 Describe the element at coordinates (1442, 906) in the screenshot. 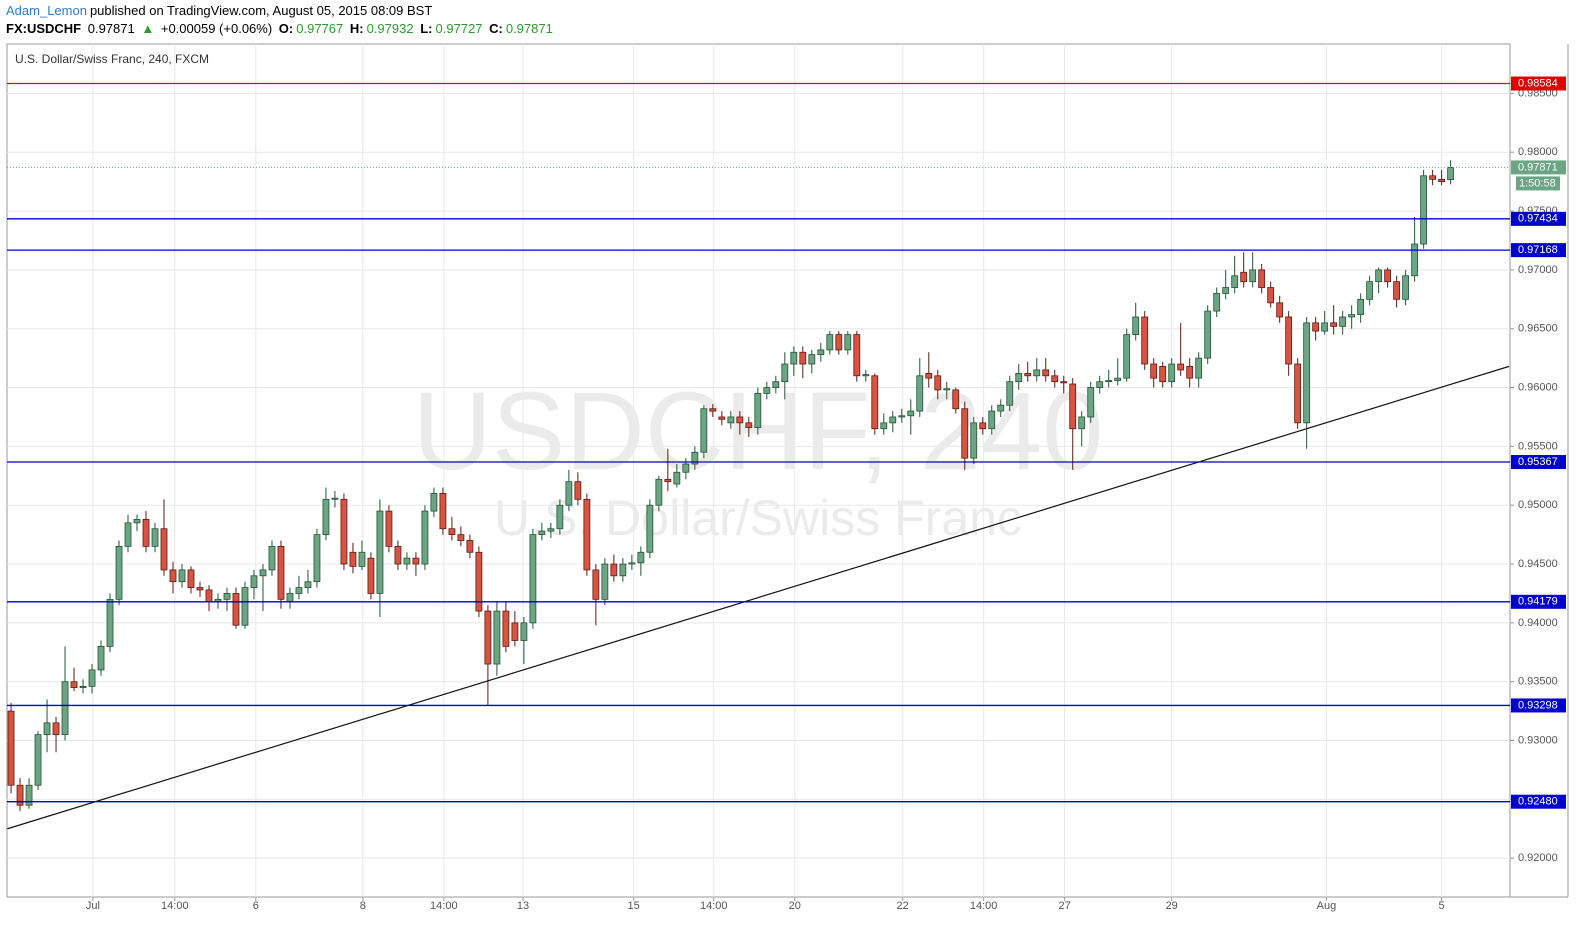

I see `x-tick-label: 5` at that location.